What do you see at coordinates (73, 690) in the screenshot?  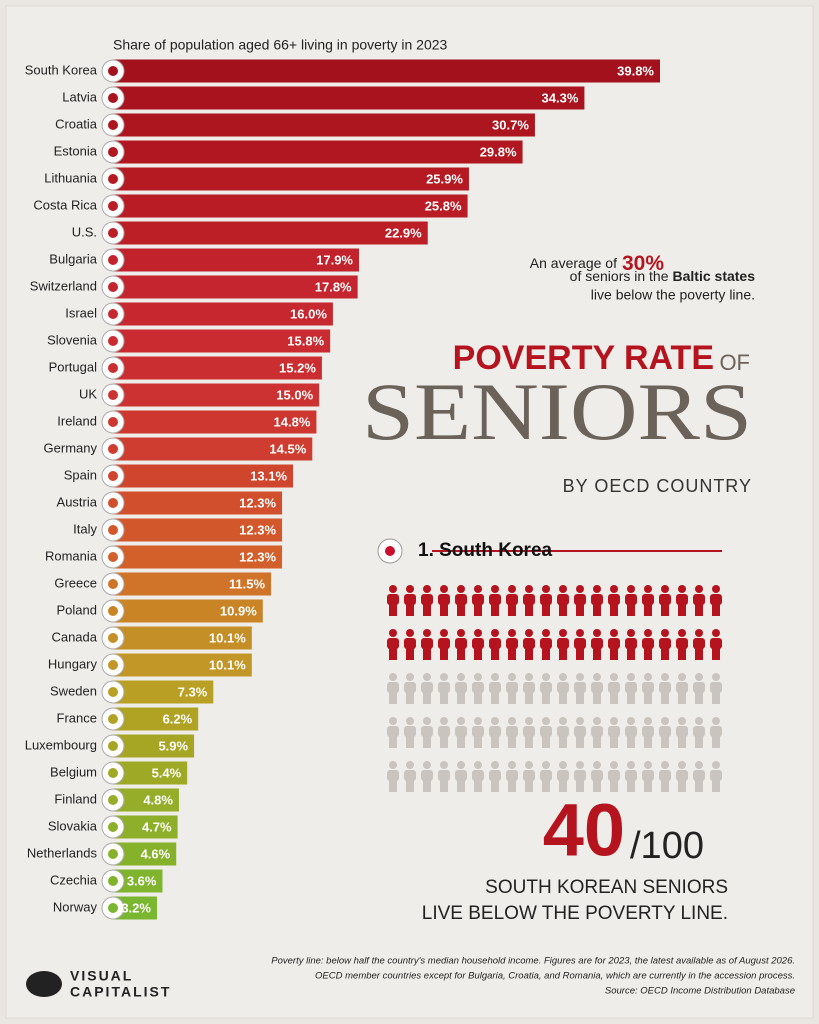 I see `category-label: Sweden` at bounding box center [73, 690].